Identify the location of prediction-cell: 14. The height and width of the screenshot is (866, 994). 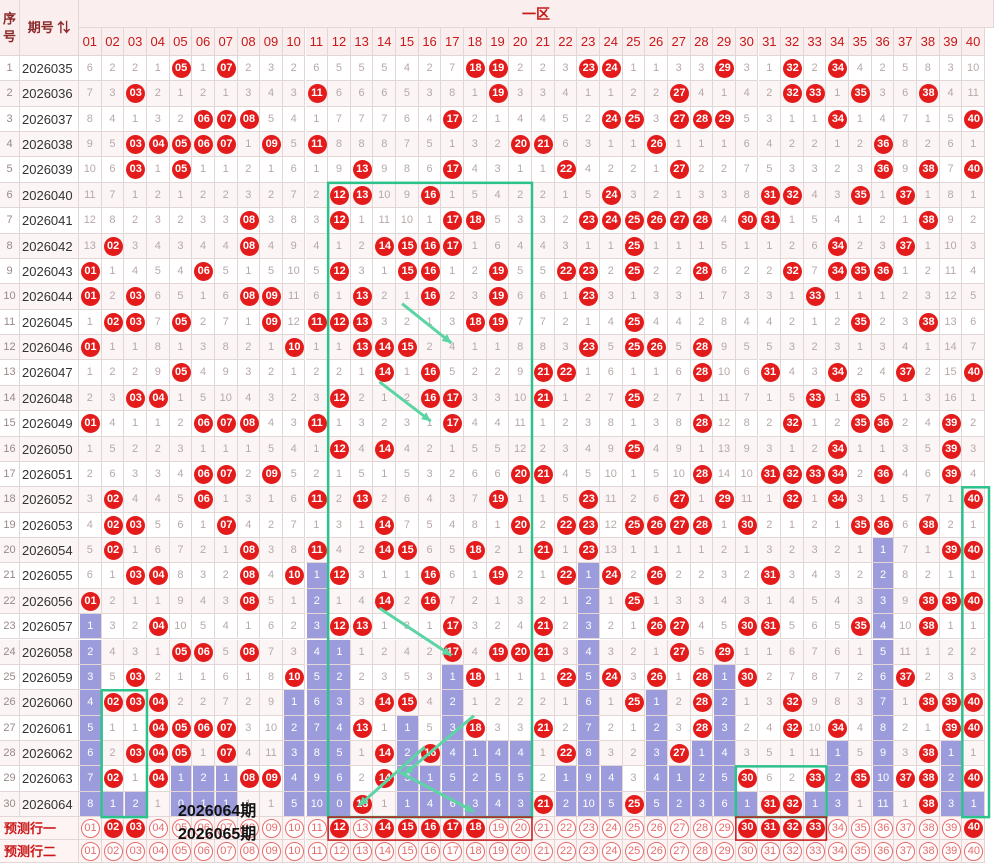
(385, 852).